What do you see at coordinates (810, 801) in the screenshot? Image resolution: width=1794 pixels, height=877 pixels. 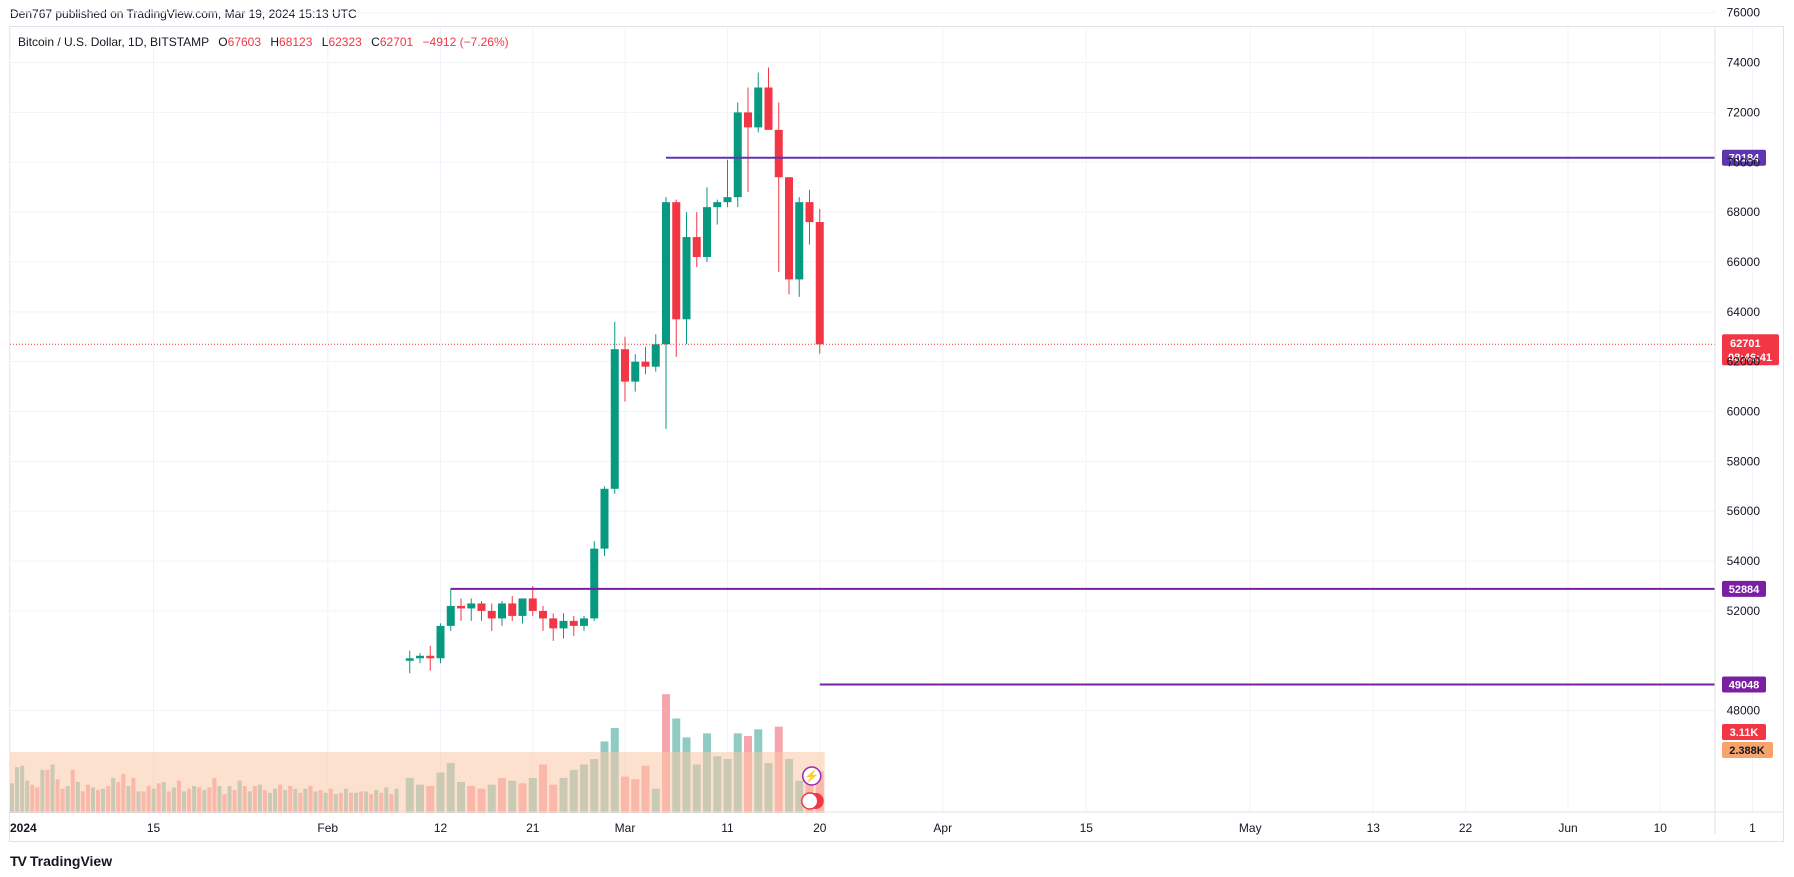 I see `flag-event-icon` at bounding box center [810, 801].